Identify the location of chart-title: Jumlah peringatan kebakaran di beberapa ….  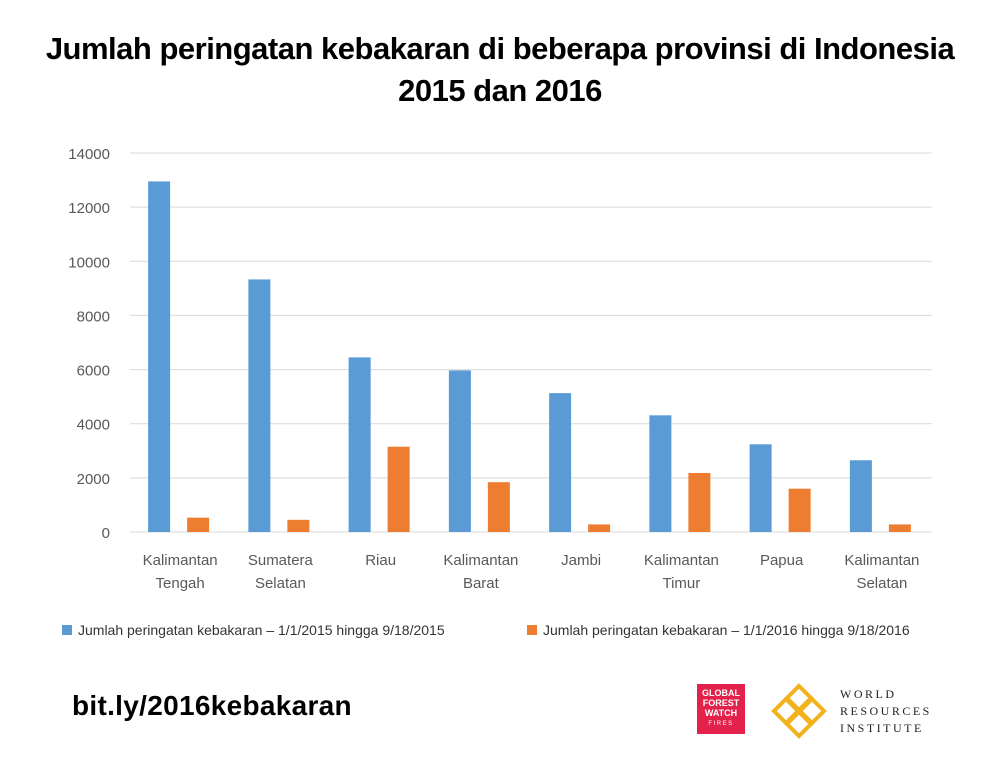
(500, 70).